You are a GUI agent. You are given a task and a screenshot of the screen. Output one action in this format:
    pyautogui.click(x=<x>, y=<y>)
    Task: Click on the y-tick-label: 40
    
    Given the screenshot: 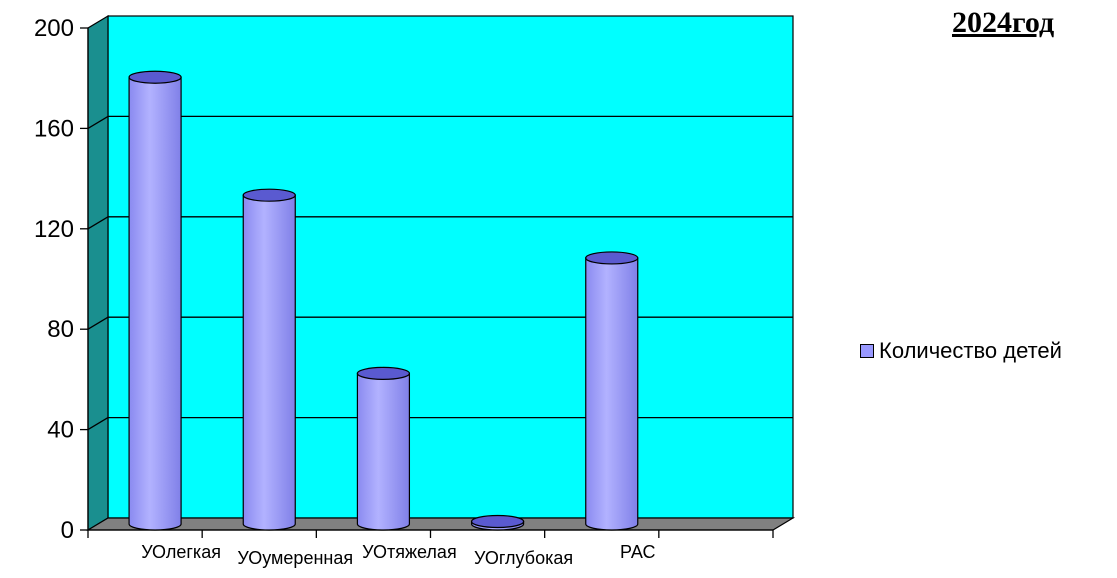 What is the action you would take?
    pyautogui.click(x=60, y=430)
    